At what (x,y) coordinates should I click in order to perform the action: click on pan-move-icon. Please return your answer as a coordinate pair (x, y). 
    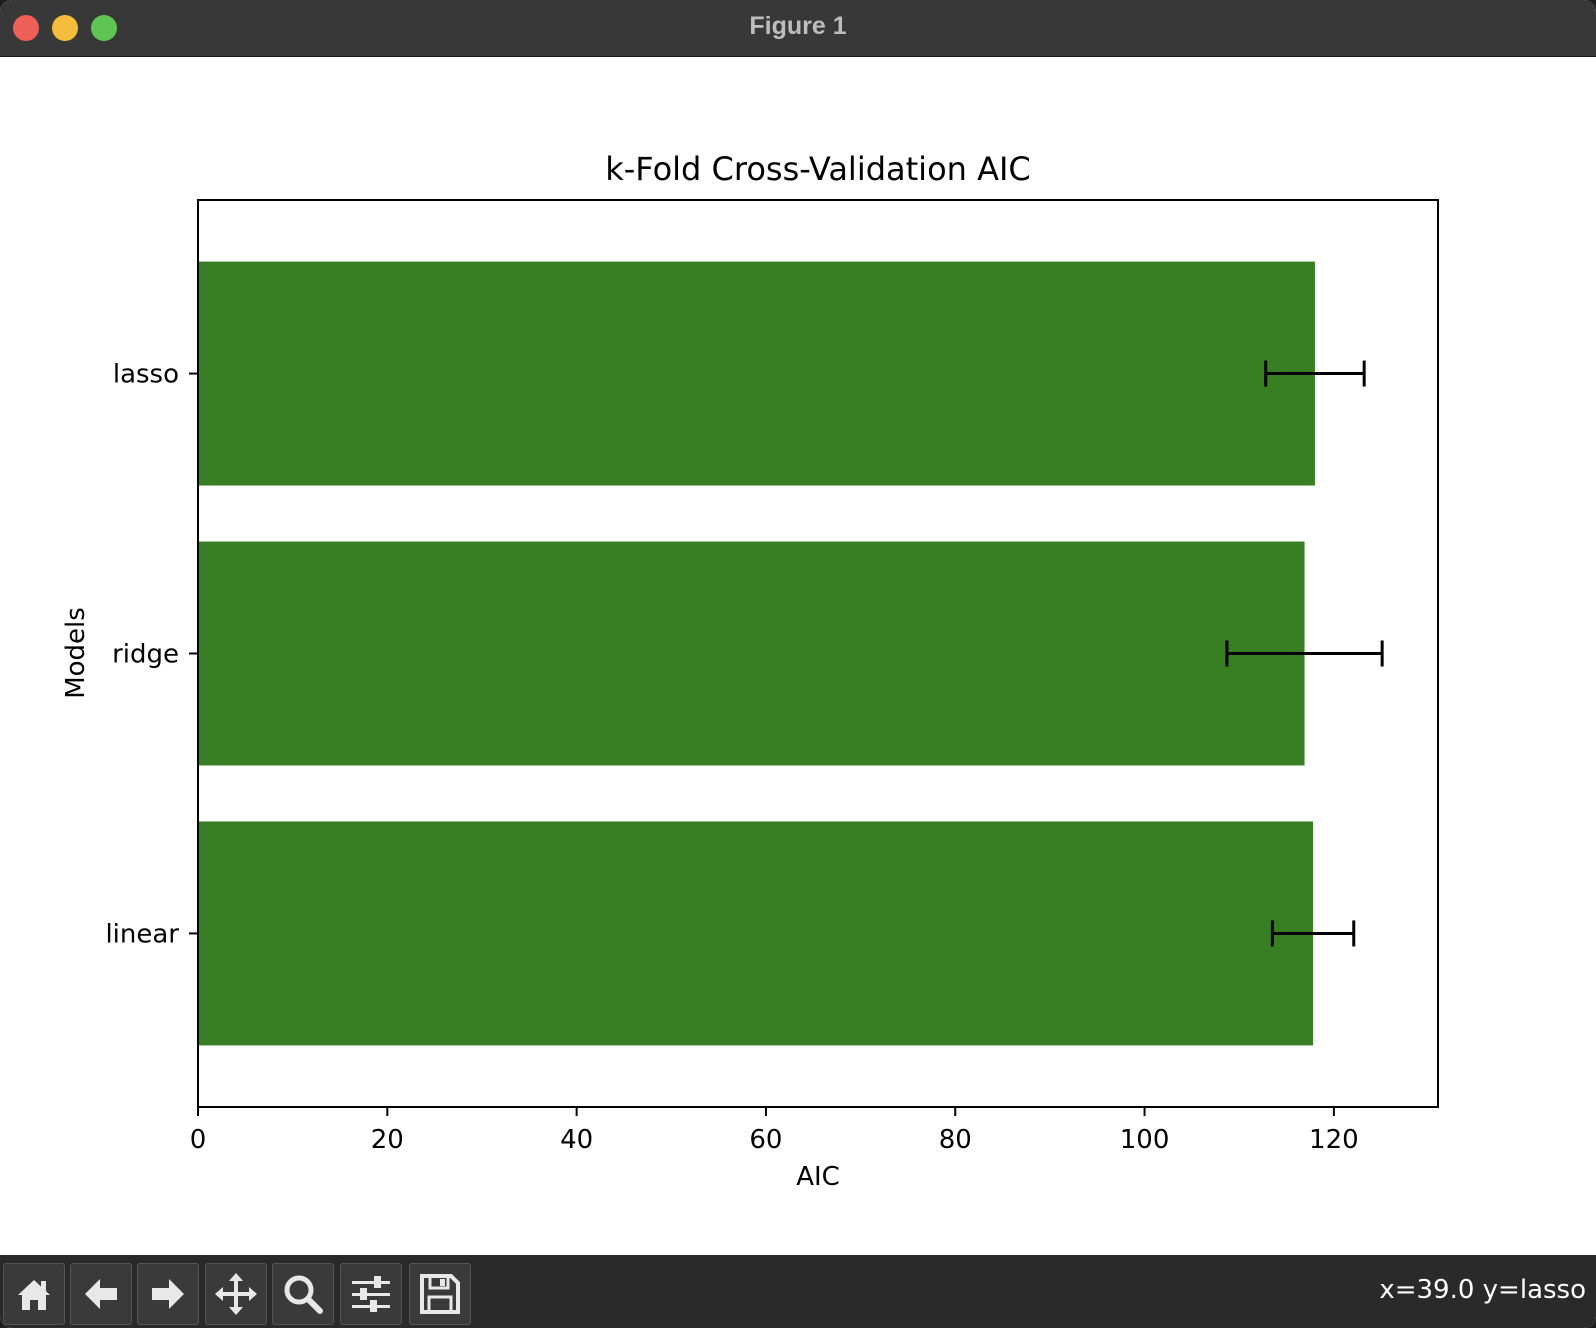
    Looking at the image, I should click on (236, 1294).